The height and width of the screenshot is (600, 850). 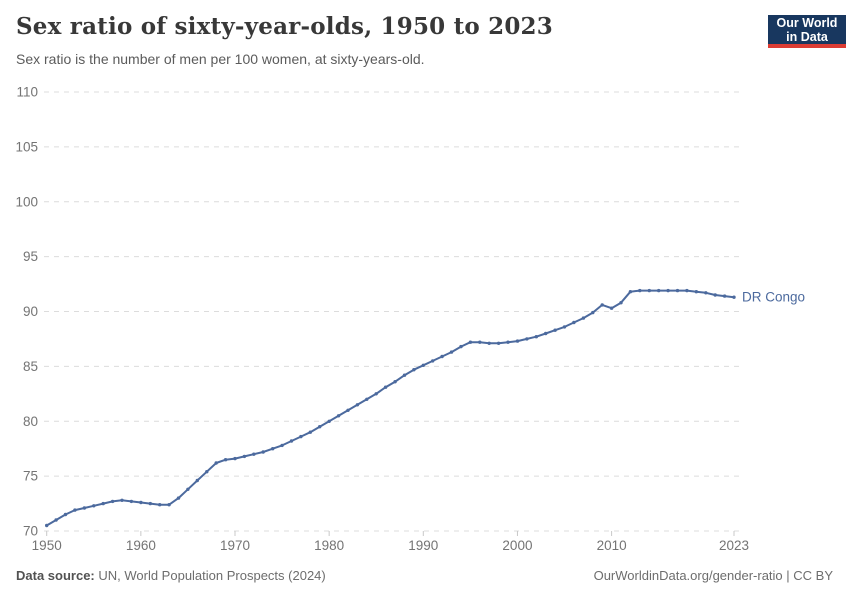 What do you see at coordinates (807, 23) in the screenshot?
I see `owid-logo-line1: Our World` at bounding box center [807, 23].